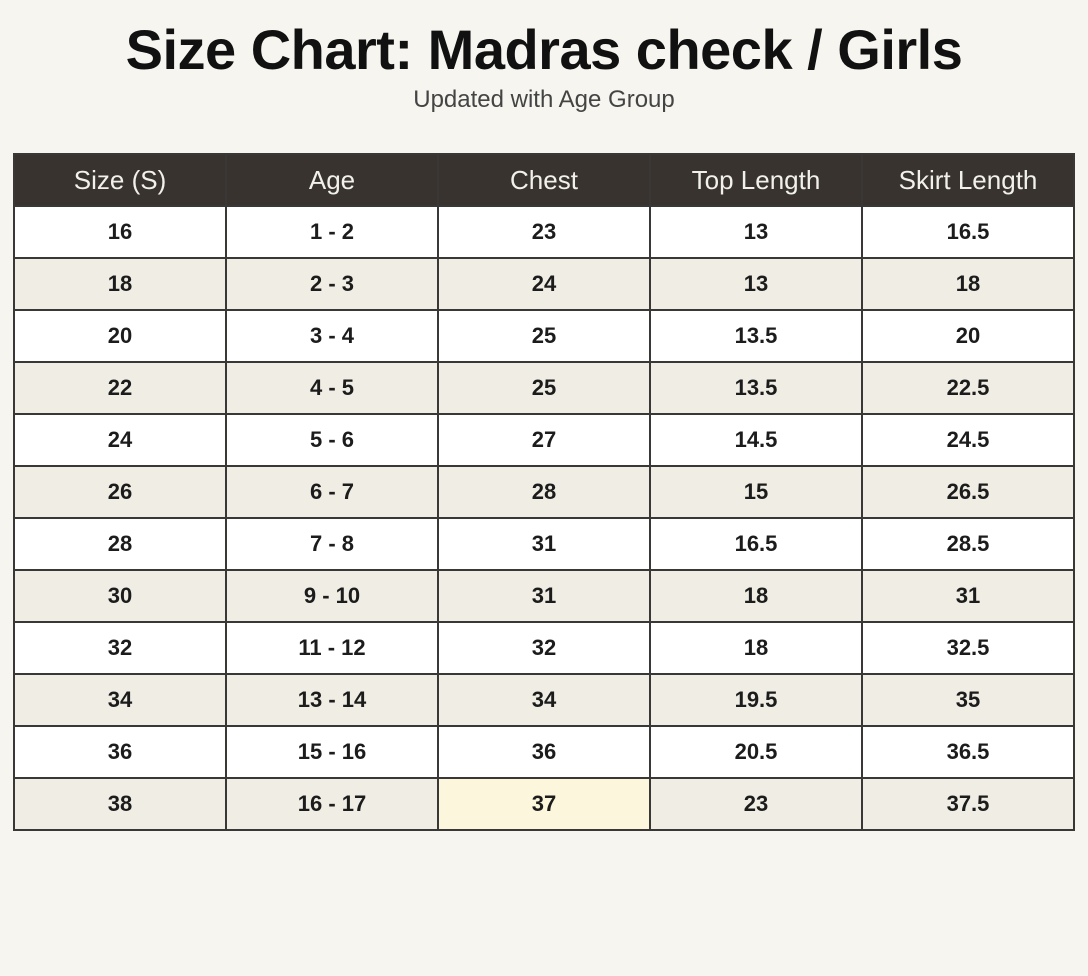 Image resolution: width=1088 pixels, height=976 pixels. What do you see at coordinates (756, 440) in the screenshot?
I see `cell-top-length: 14.5` at bounding box center [756, 440].